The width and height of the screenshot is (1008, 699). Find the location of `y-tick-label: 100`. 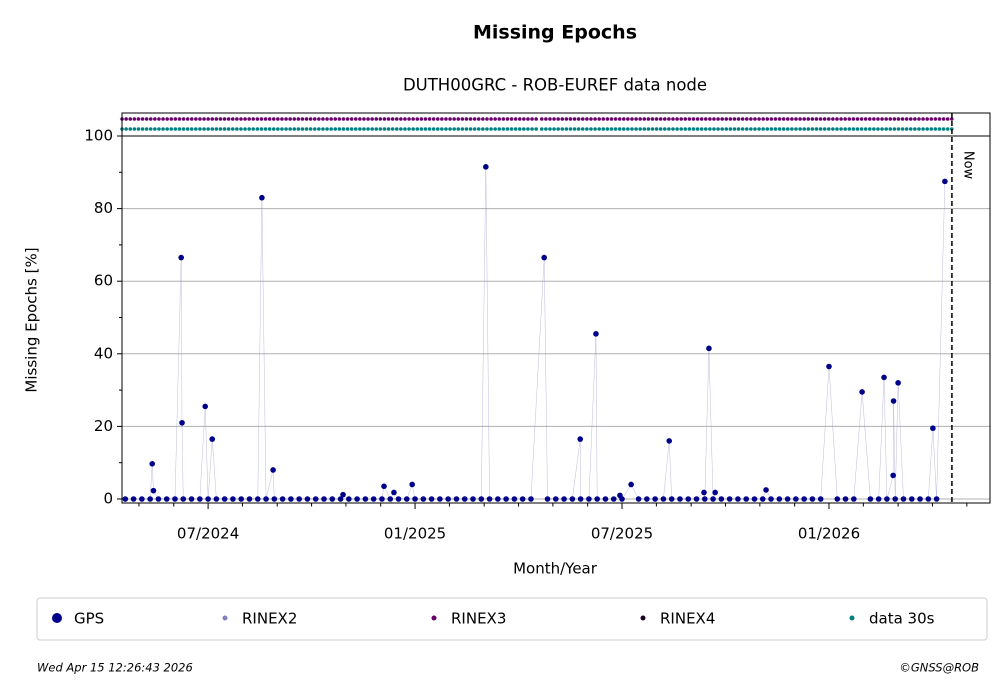

y-tick-label: 100 is located at coordinates (98, 136).